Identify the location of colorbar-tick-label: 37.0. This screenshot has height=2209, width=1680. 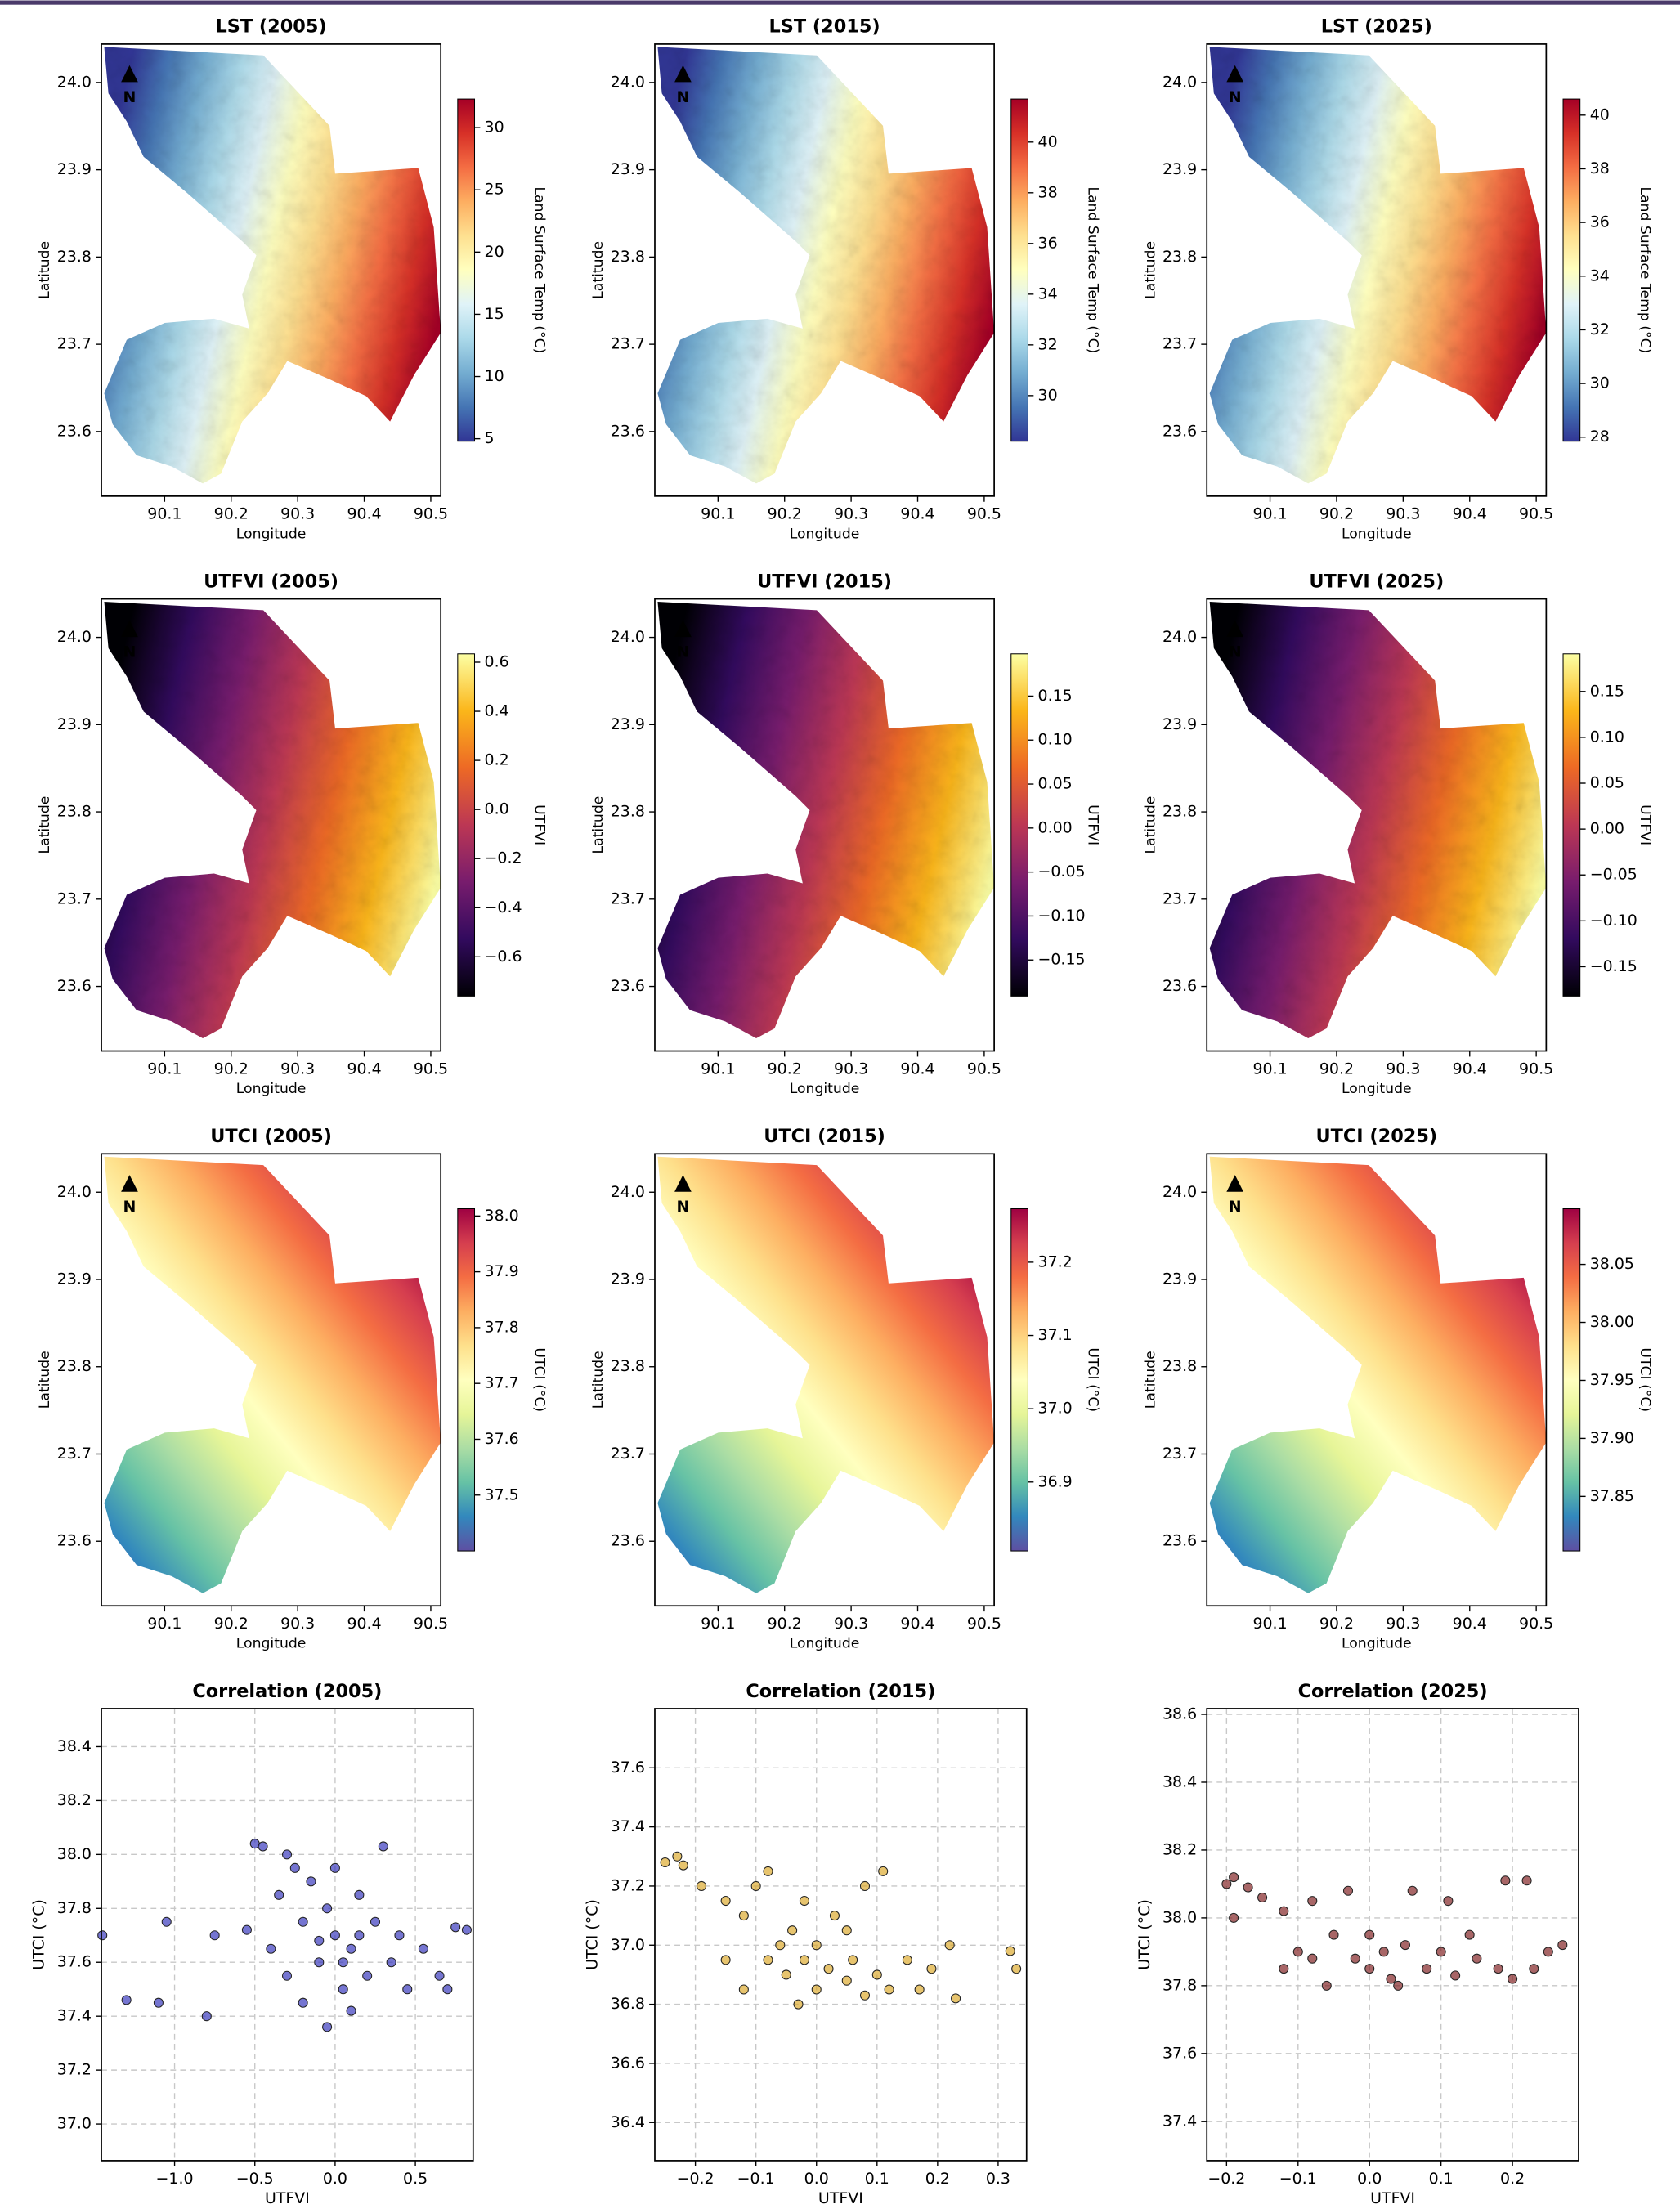
(1055, 1409).